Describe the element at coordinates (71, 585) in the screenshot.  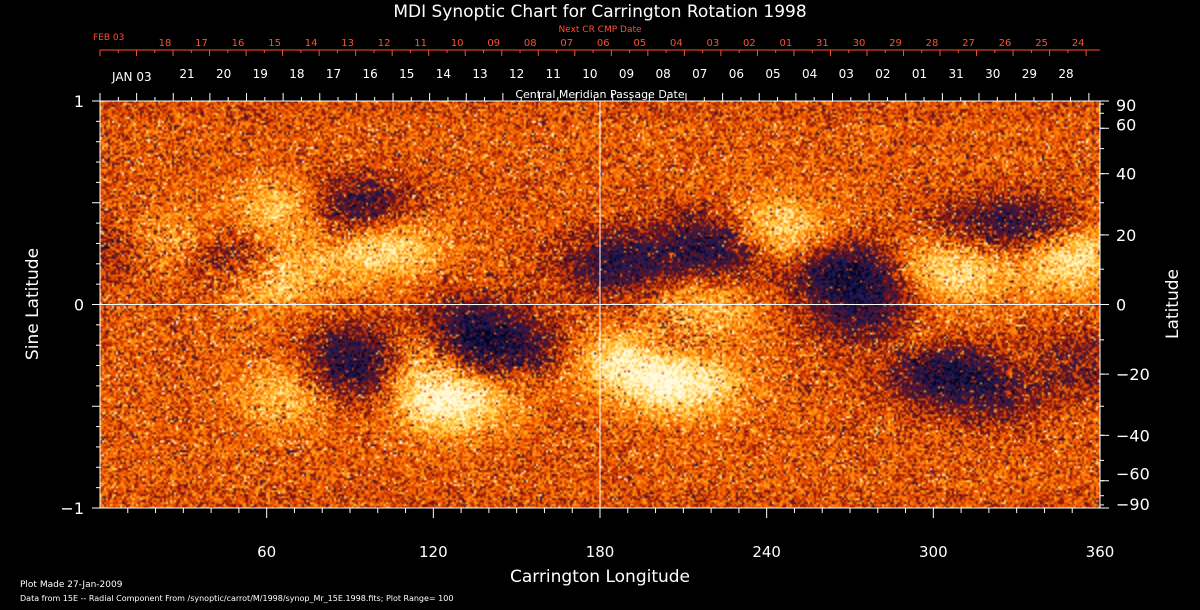
I see `plot-made-note: Plot Made 27-Jan-2009` at that location.